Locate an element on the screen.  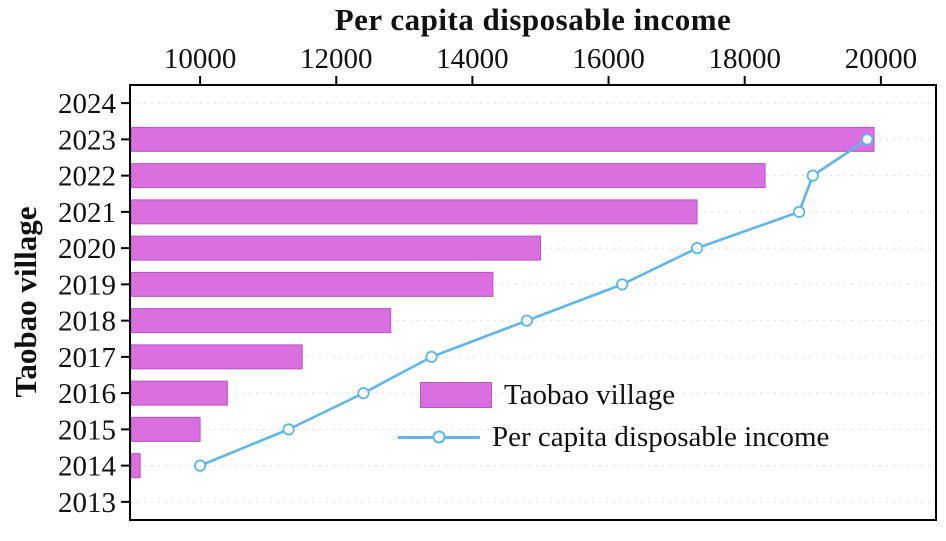
y-tick-label-2024: 2024 is located at coordinates (87, 104).